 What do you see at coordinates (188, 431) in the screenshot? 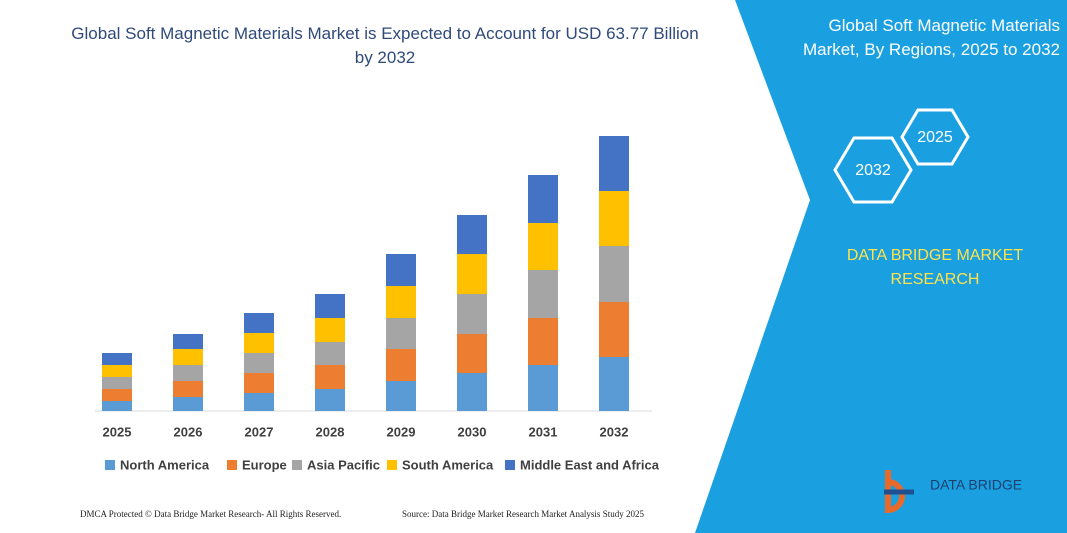
I see `x-tick-label: 2026` at bounding box center [188, 431].